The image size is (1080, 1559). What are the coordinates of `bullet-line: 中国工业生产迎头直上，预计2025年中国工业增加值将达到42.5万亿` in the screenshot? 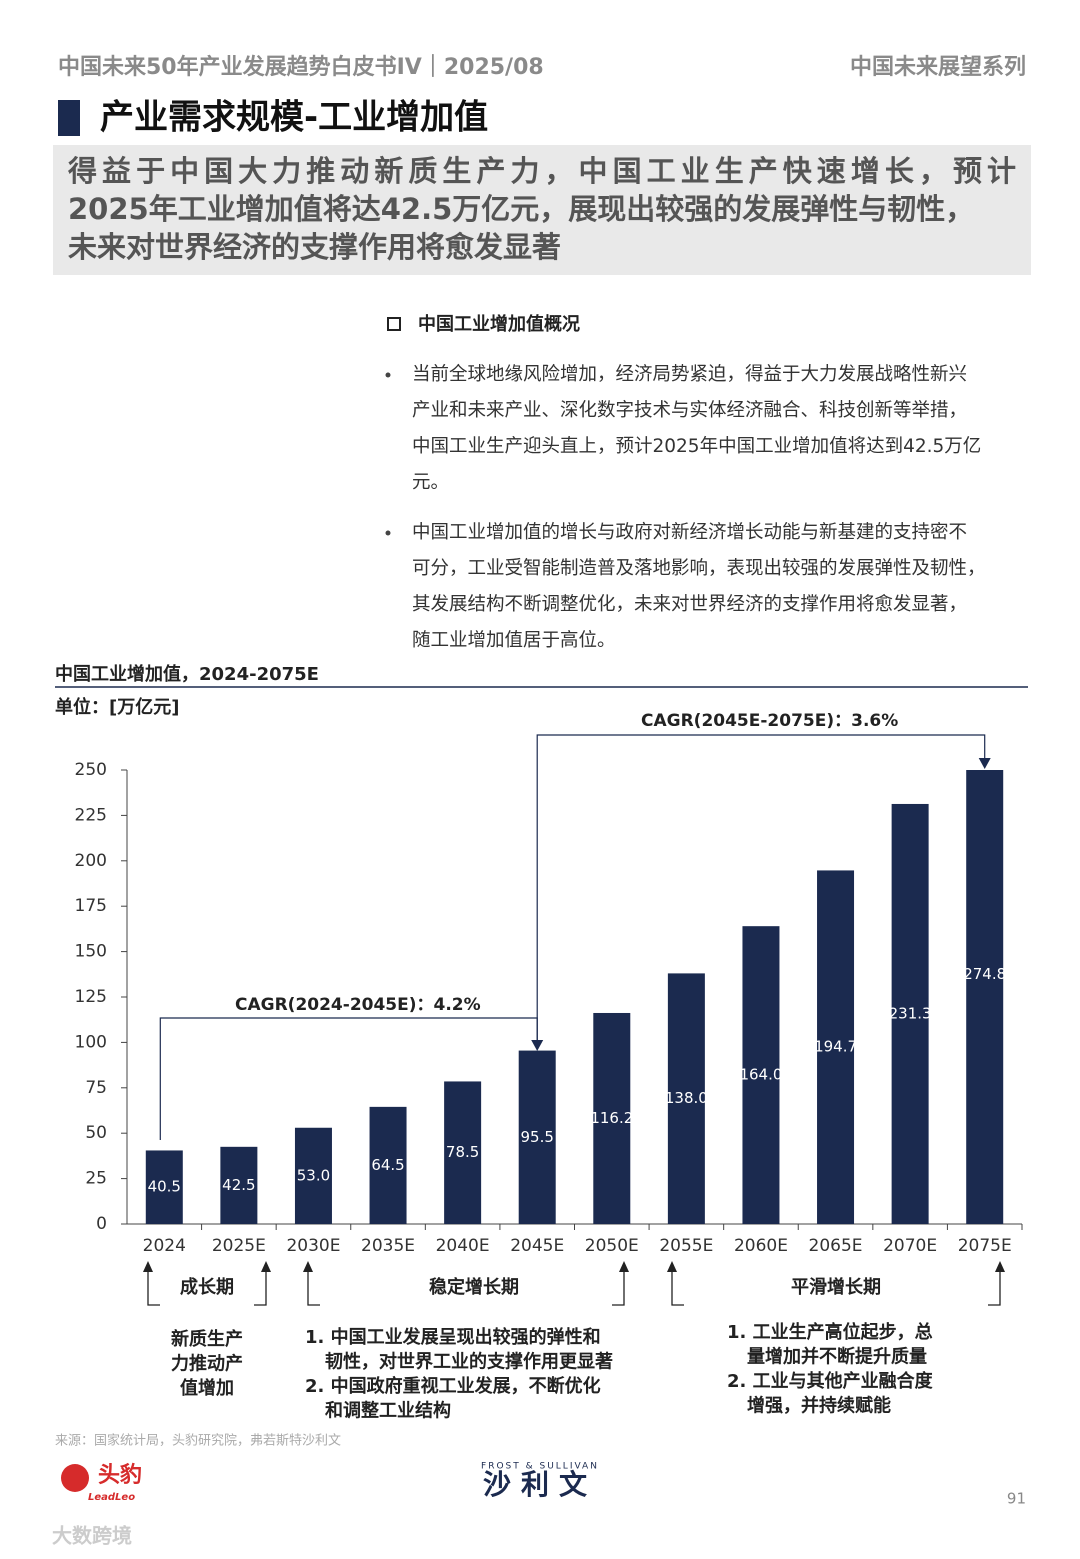 It's located at (696, 446).